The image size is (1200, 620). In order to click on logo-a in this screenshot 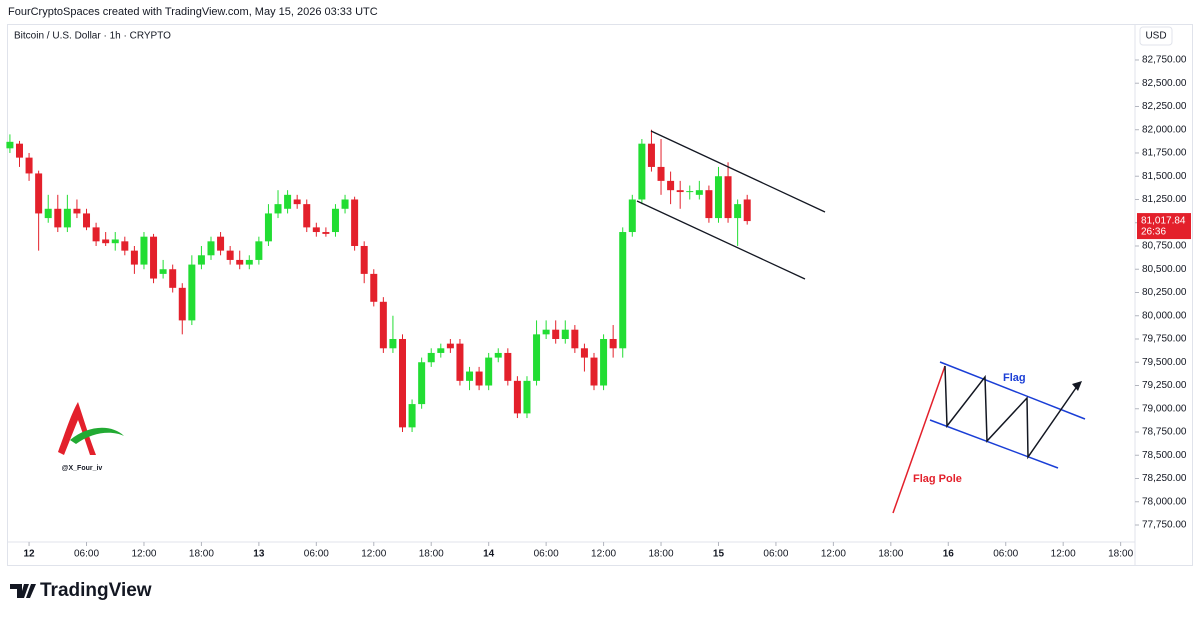, I will do `click(77, 428)`.